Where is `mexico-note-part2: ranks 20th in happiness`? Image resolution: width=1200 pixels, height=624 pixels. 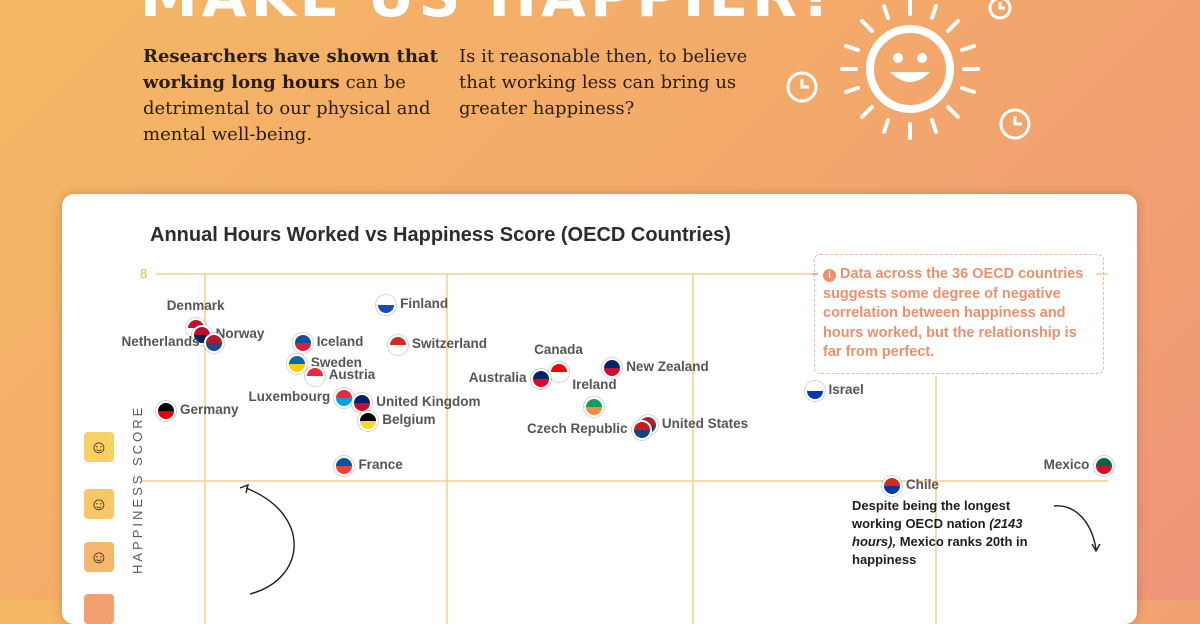
mexico-note-part2: ranks 20th in happiness is located at coordinates (940, 550).